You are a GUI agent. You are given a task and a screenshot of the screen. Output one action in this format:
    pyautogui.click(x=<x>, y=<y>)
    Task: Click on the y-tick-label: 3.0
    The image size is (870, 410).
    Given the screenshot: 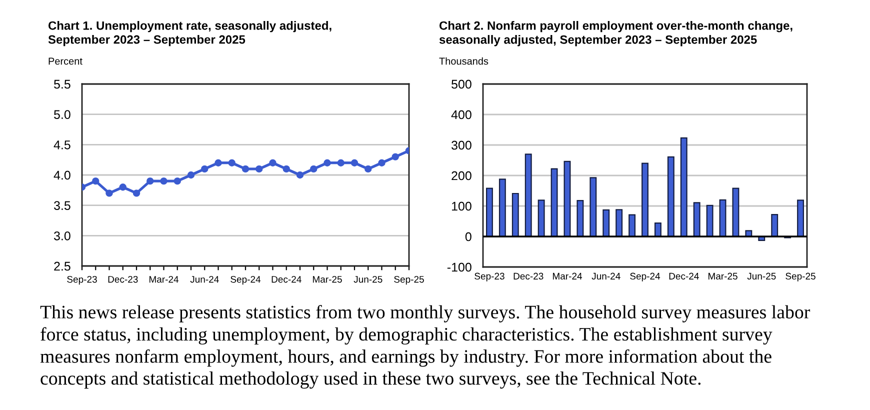 What is the action you would take?
    pyautogui.click(x=62, y=235)
    